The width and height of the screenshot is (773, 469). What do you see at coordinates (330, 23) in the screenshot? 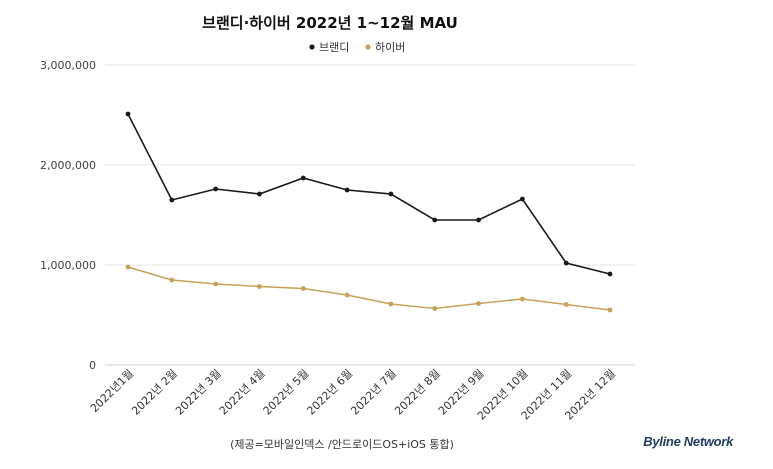
I see `chart-title: 브랜디·하이버 2022년 1~12월 MAU` at bounding box center [330, 23].